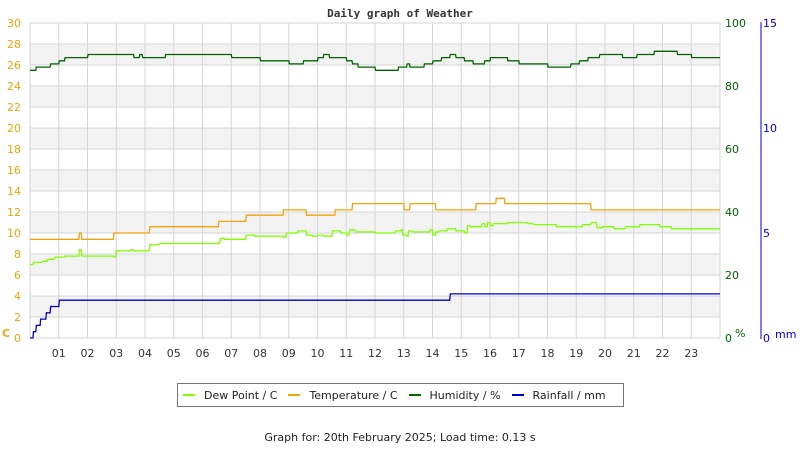  What do you see at coordinates (732, 212) in the screenshot?
I see `svg-text: 40` at bounding box center [732, 212].